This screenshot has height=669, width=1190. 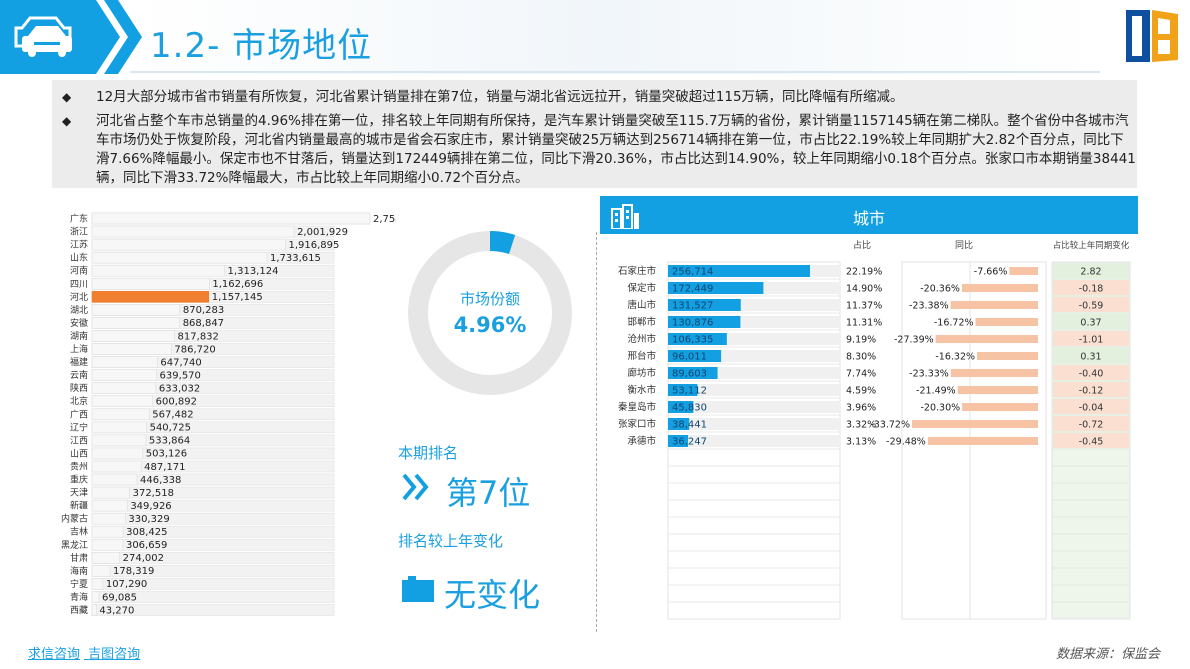 I want to click on yoy-value-label: -29.48%, so click(x=906, y=442).